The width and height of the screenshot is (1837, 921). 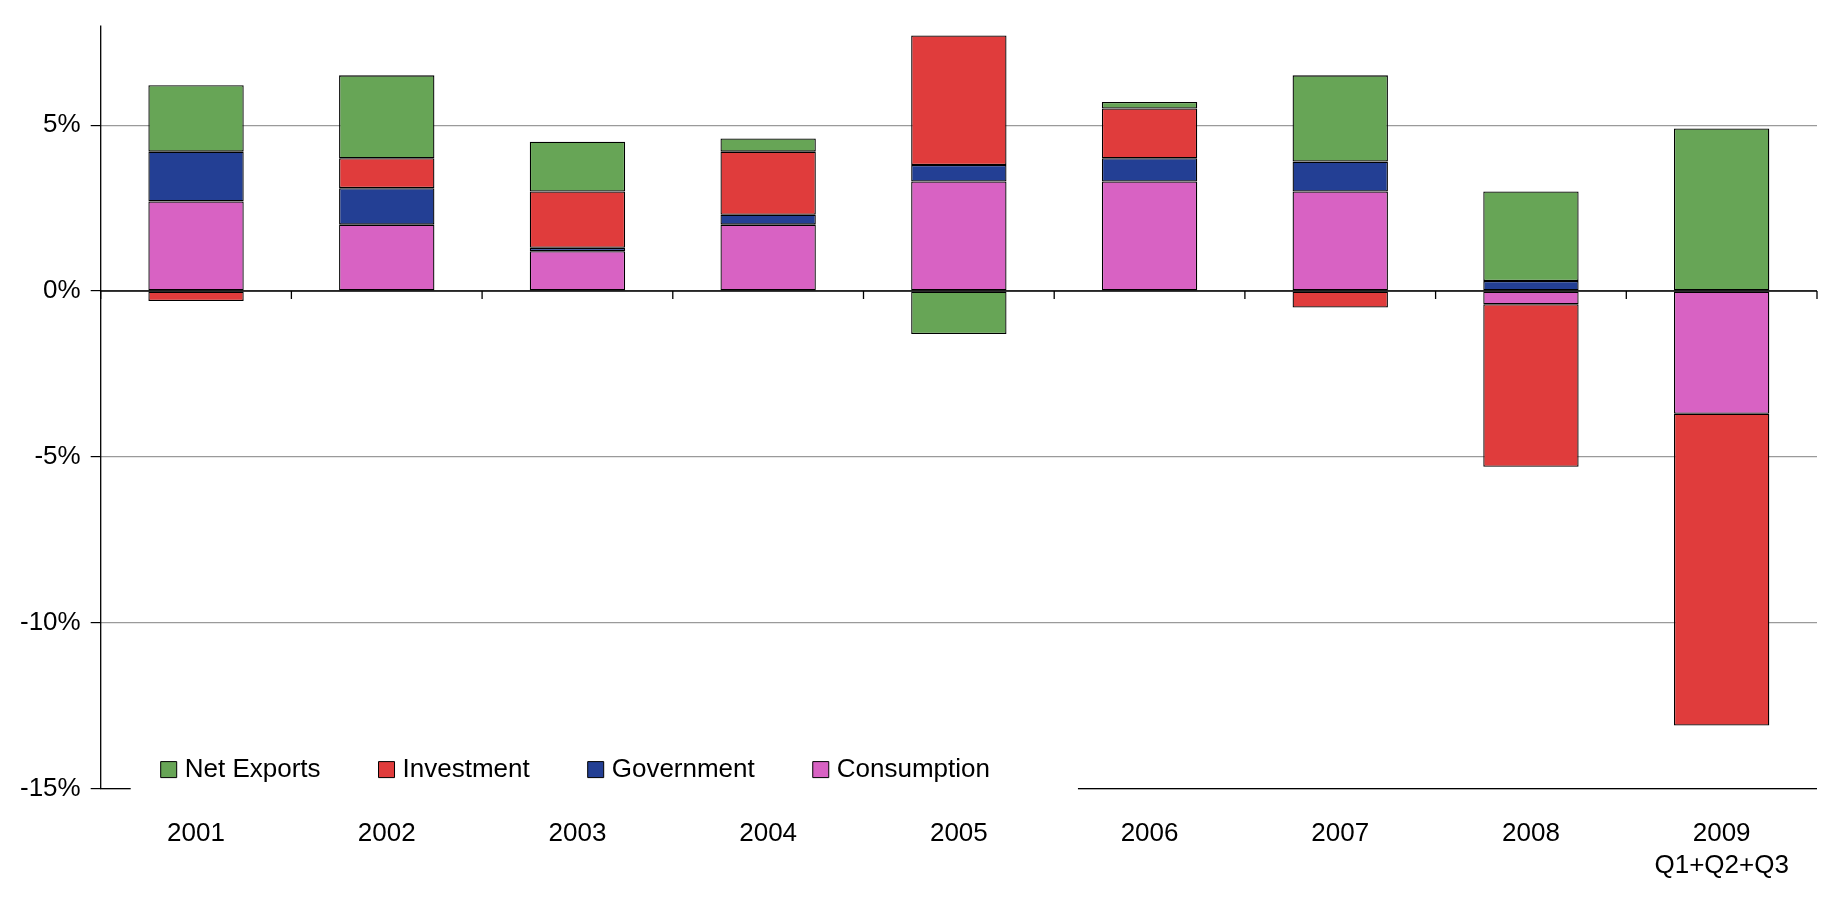 I want to click on y-tick-label: -10%, so click(x=50, y=620).